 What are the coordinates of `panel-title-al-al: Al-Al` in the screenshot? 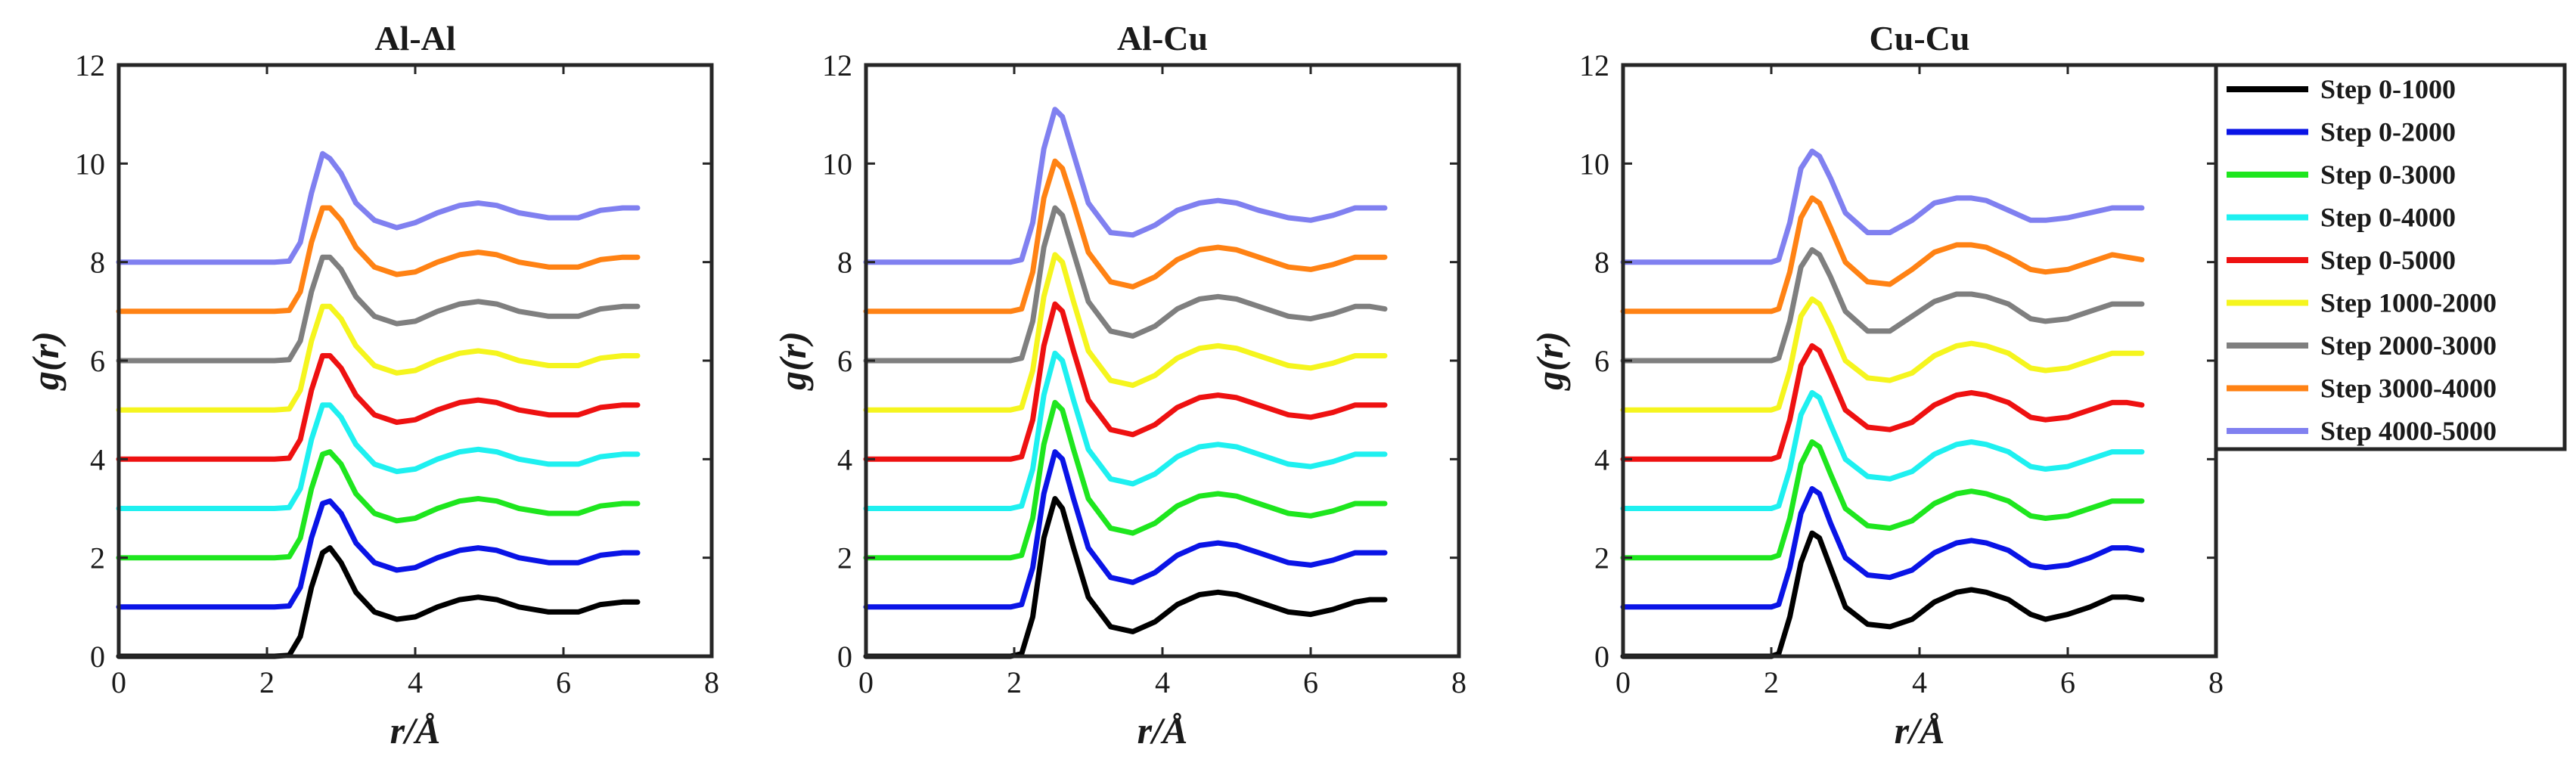 It's located at (414, 38).